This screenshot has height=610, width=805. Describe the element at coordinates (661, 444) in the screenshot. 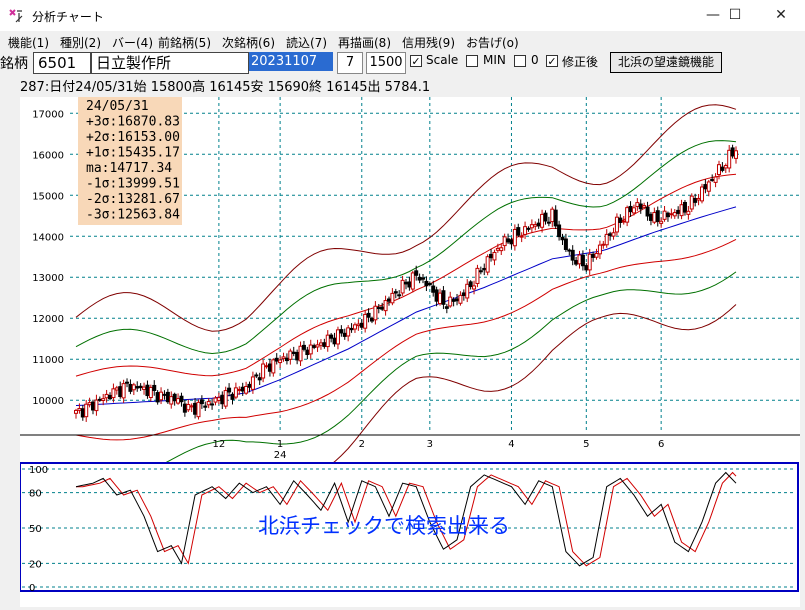

I see `x-tick-label: 6` at that location.